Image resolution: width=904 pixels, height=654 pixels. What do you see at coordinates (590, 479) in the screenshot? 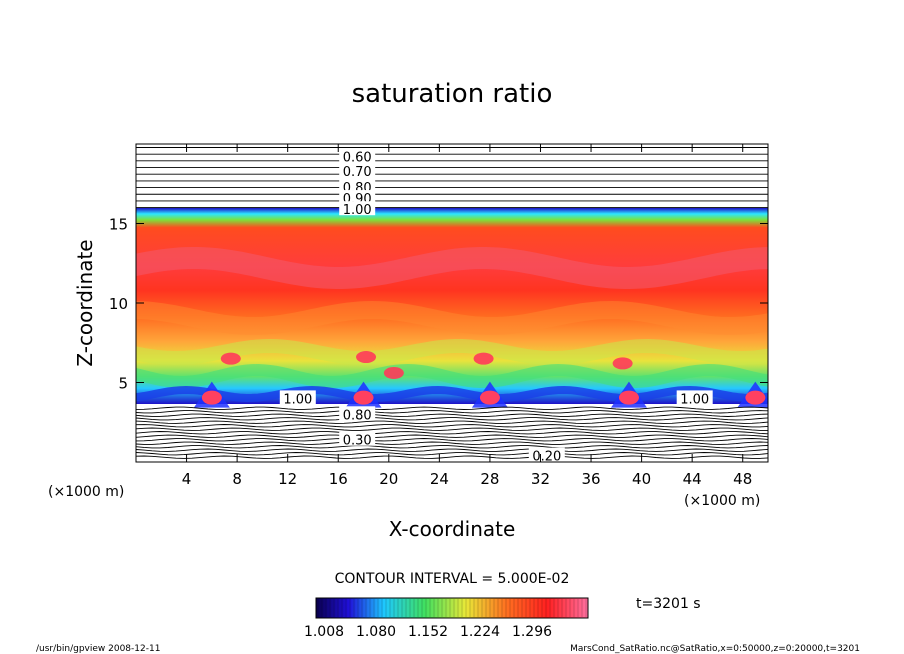
I see `x-tick-label: 36` at bounding box center [590, 479].